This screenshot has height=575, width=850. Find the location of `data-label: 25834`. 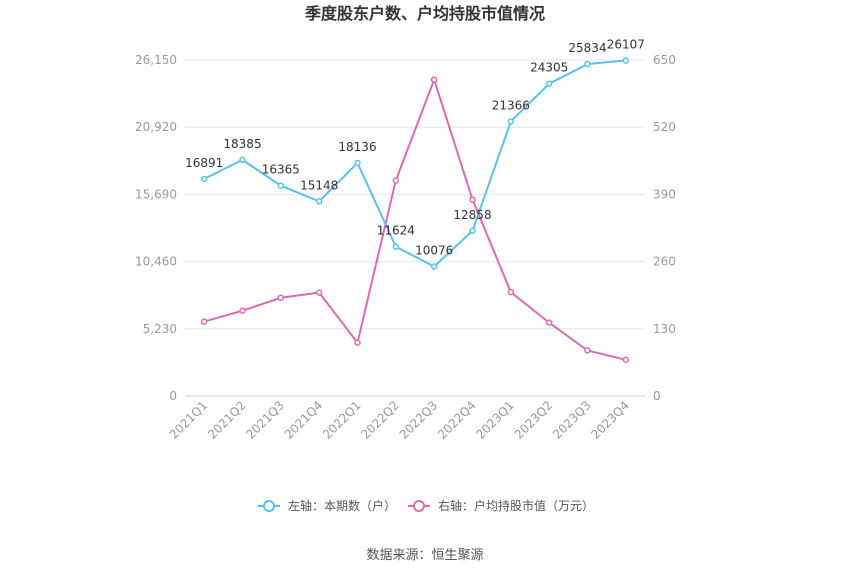

data-label: 25834 is located at coordinates (587, 48).